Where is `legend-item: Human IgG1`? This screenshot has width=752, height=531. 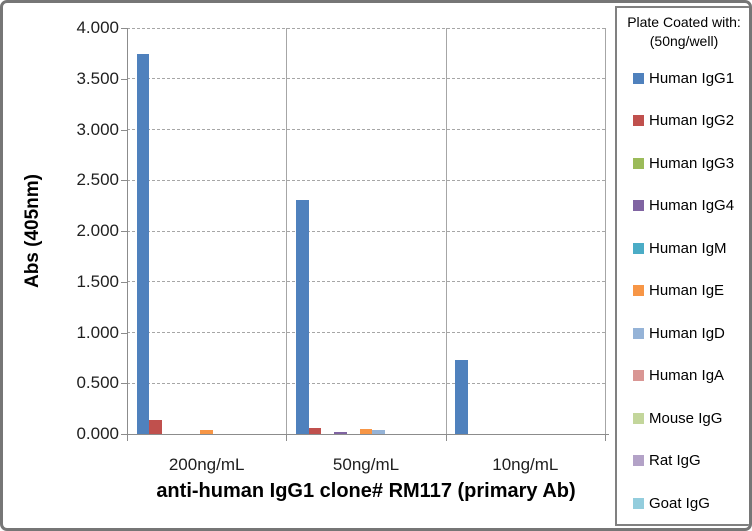
legend-item: Human IgG1 is located at coordinates (683, 78).